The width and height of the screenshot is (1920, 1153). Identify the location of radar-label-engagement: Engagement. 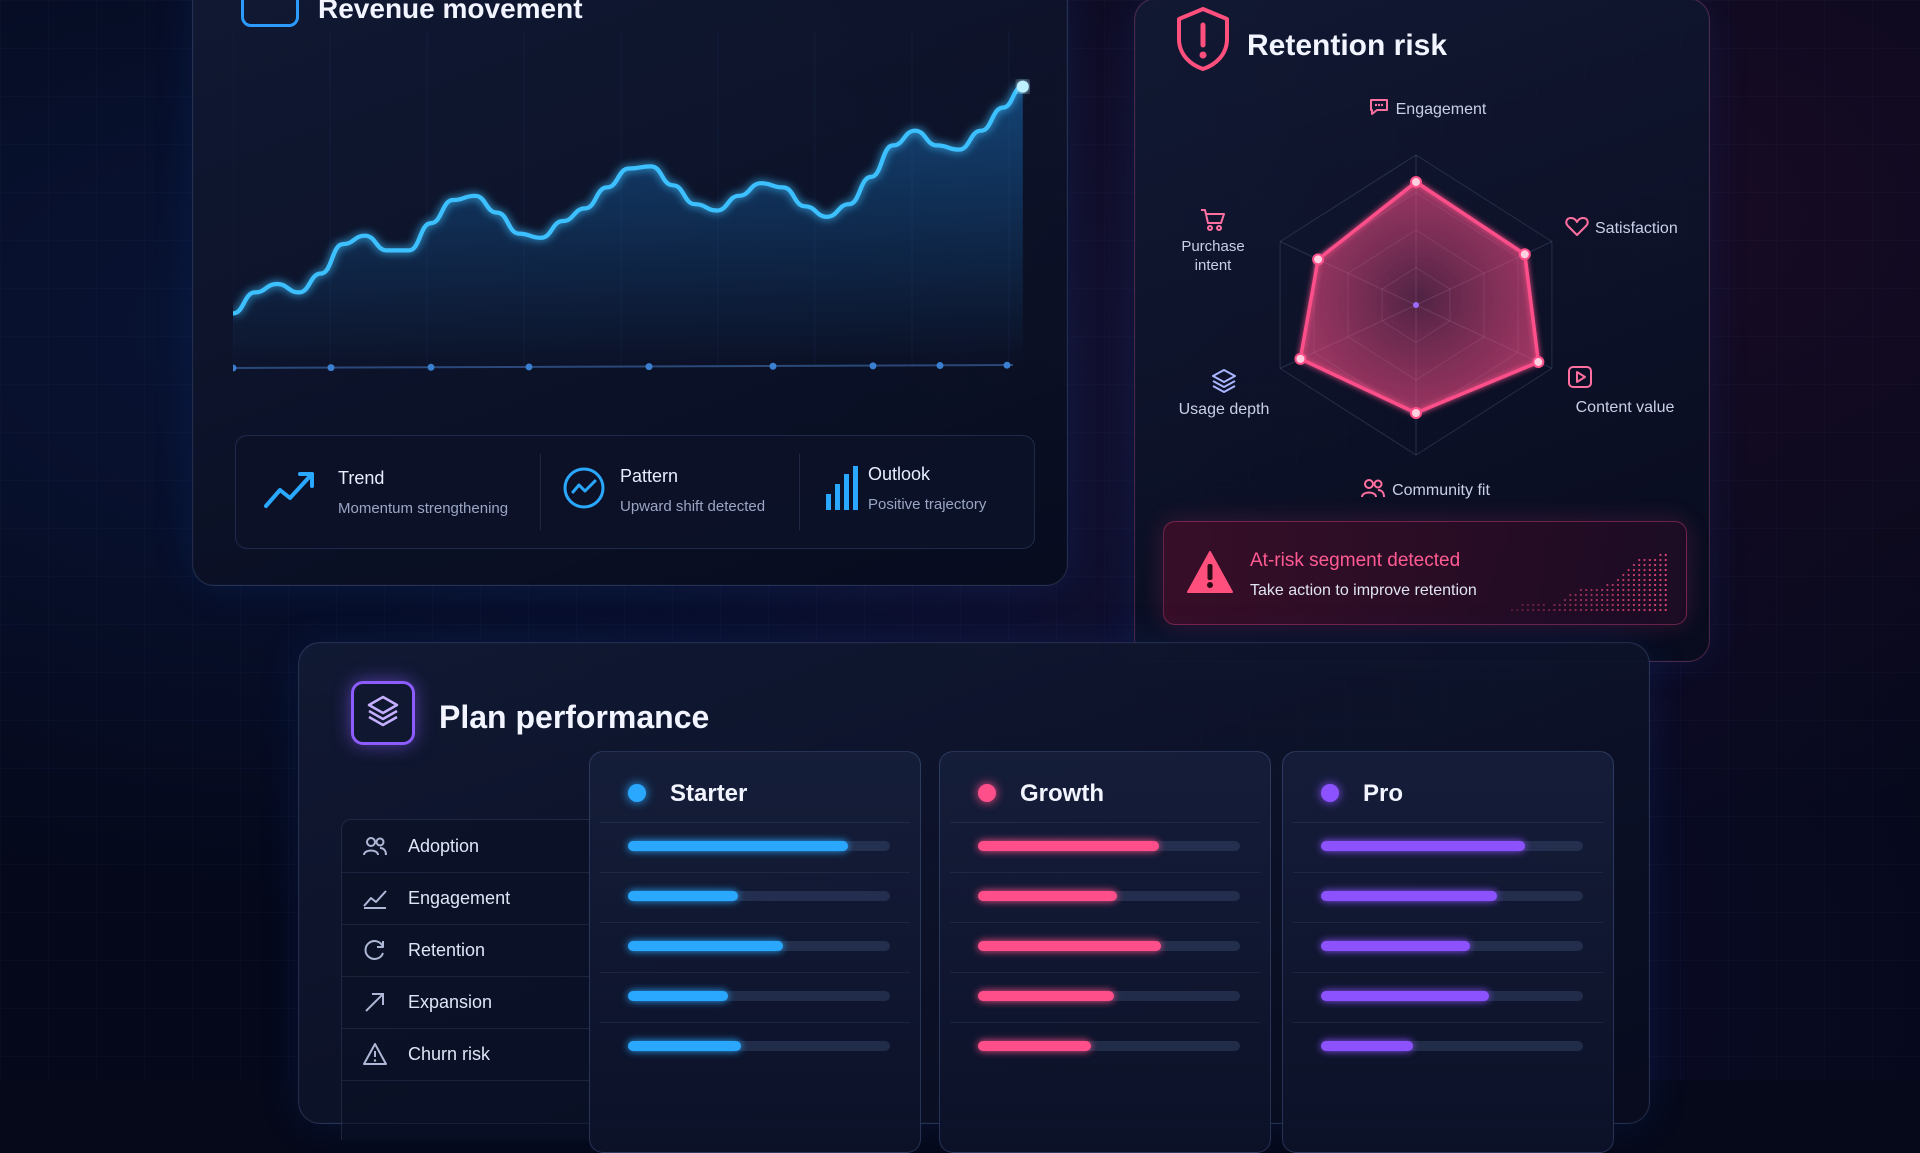
(1427, 108).